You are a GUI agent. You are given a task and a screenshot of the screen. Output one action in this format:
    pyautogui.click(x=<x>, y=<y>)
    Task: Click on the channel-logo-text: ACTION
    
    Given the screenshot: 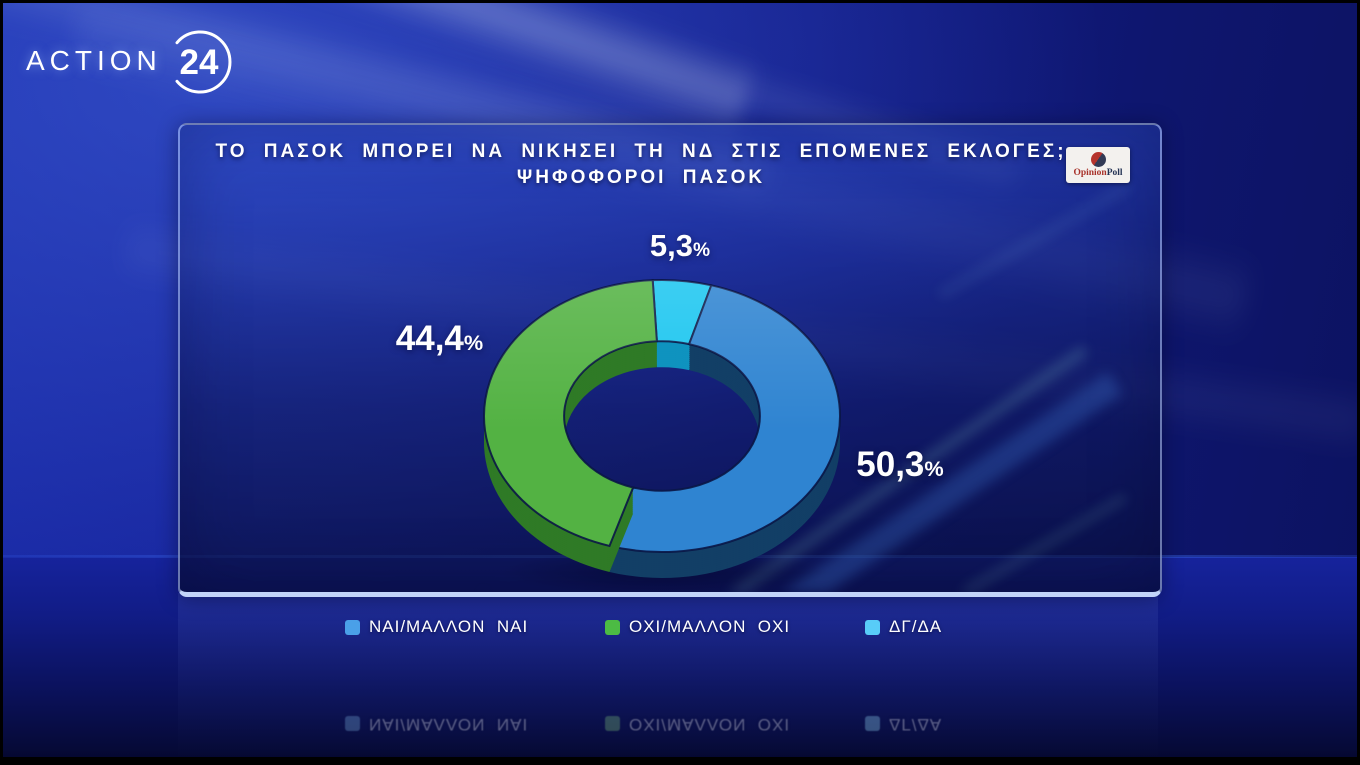 What is the action you would take?
    pyautogui.click(x=94, y=60)
    